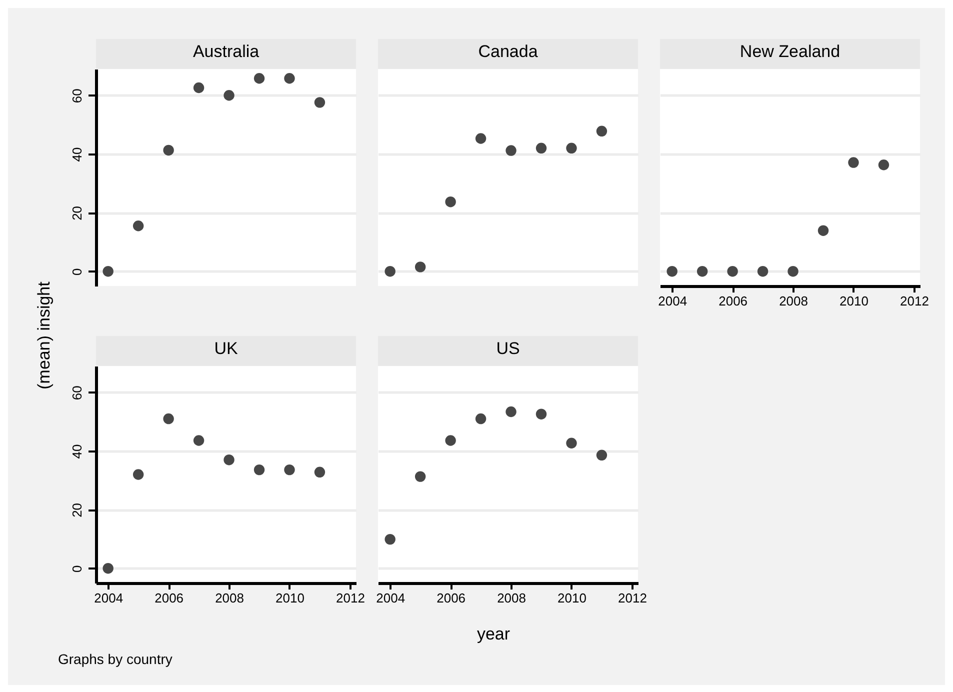 The height and width of the screenshot is (692, 953). What do you see at coordinates (493, 634) in the screenshot?
I see `x-axis-title: year` at bounding box center [493, 634].